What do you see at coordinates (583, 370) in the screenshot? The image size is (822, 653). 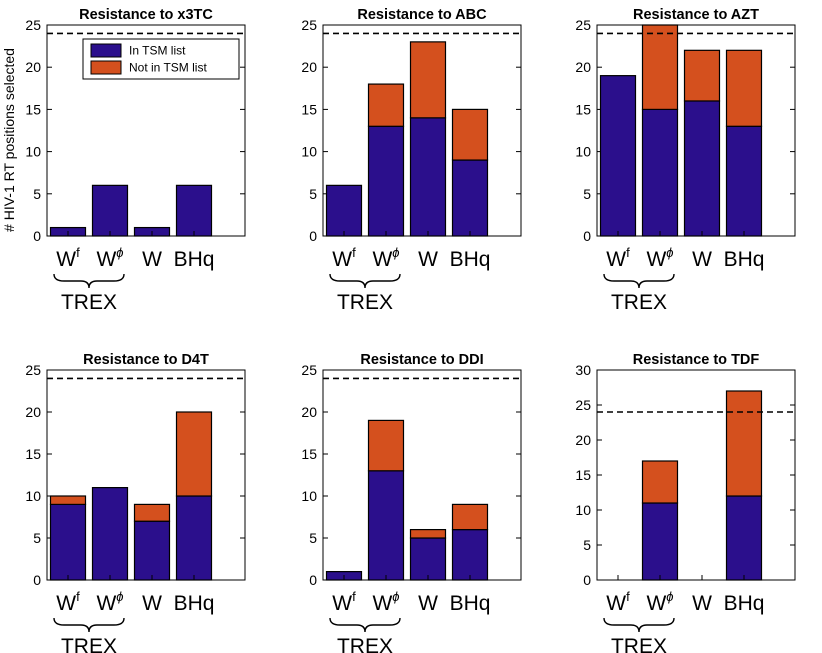 I see `y-tick-label: 30` at bounding box center [583, 370].